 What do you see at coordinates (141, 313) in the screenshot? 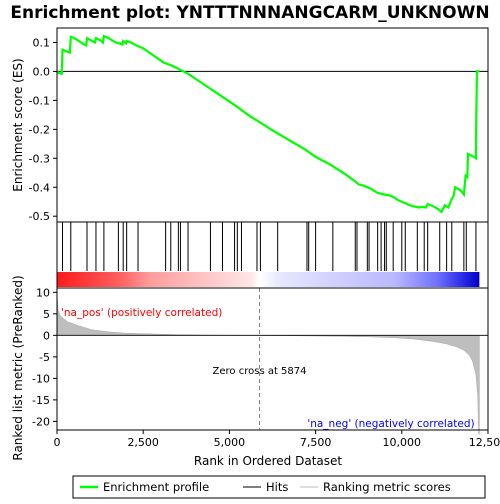
I see `positive-label: 'na_pos' (positively correlated)` at bounding box center [141, 313].